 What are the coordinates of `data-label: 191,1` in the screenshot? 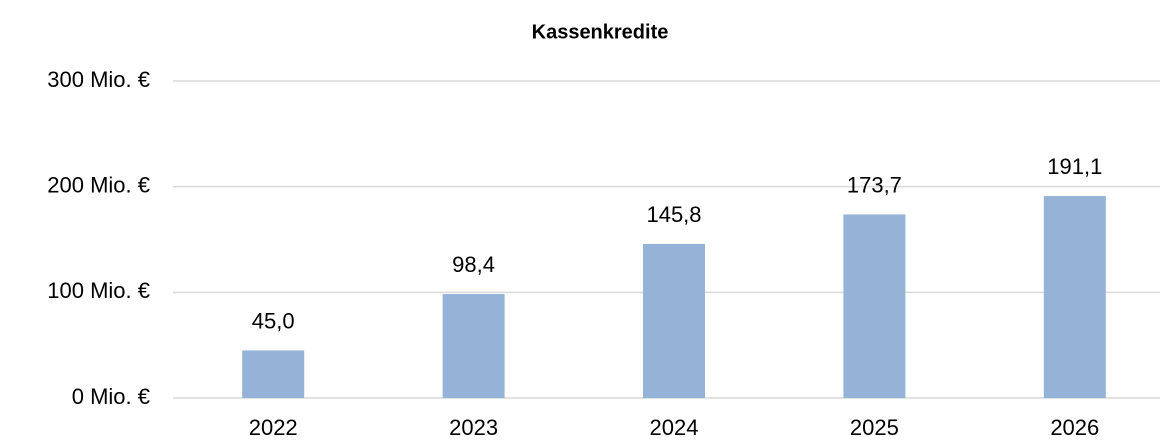 It's located at (1074, 166).